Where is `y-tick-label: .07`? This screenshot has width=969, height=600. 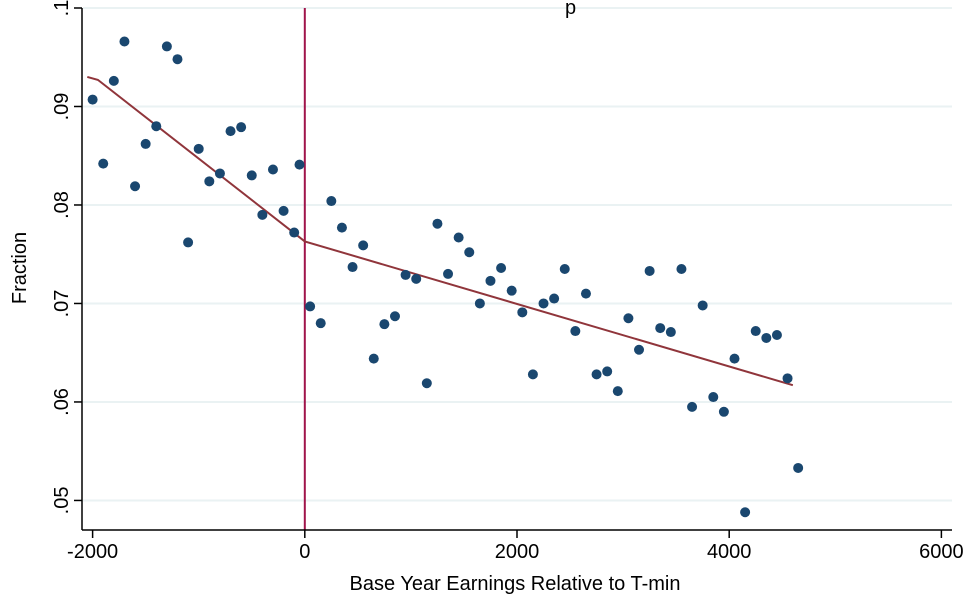
y-tick-label: .07 is located at coordinates (62, 304).